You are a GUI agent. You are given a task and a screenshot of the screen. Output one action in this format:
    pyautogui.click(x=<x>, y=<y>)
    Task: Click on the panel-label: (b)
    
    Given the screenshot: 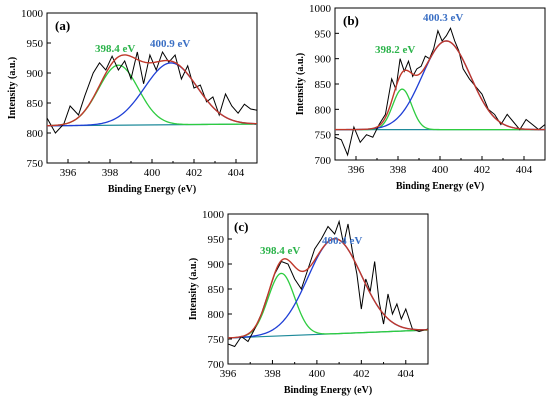 What is the action you would take?
    pyautogui.click(x=351, y=20)
    